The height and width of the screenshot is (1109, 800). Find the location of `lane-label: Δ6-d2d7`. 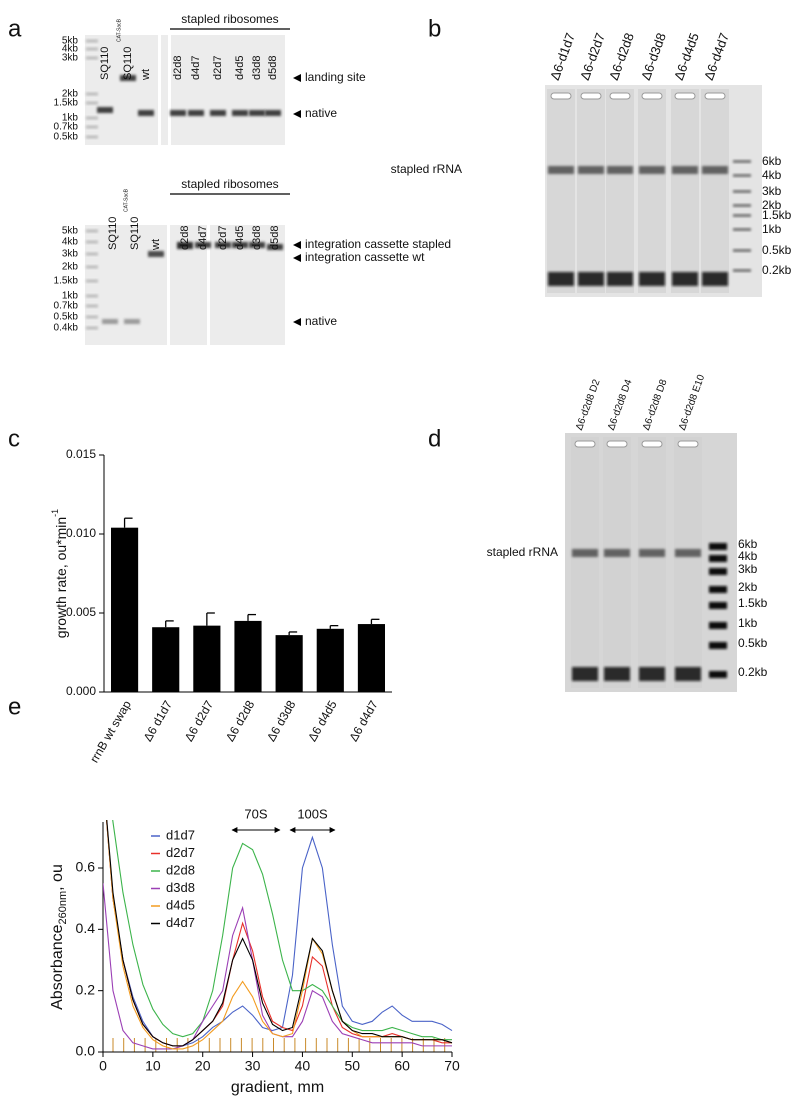

lane-label: Δ6-d2d7 is located at coordinates (592, 56).